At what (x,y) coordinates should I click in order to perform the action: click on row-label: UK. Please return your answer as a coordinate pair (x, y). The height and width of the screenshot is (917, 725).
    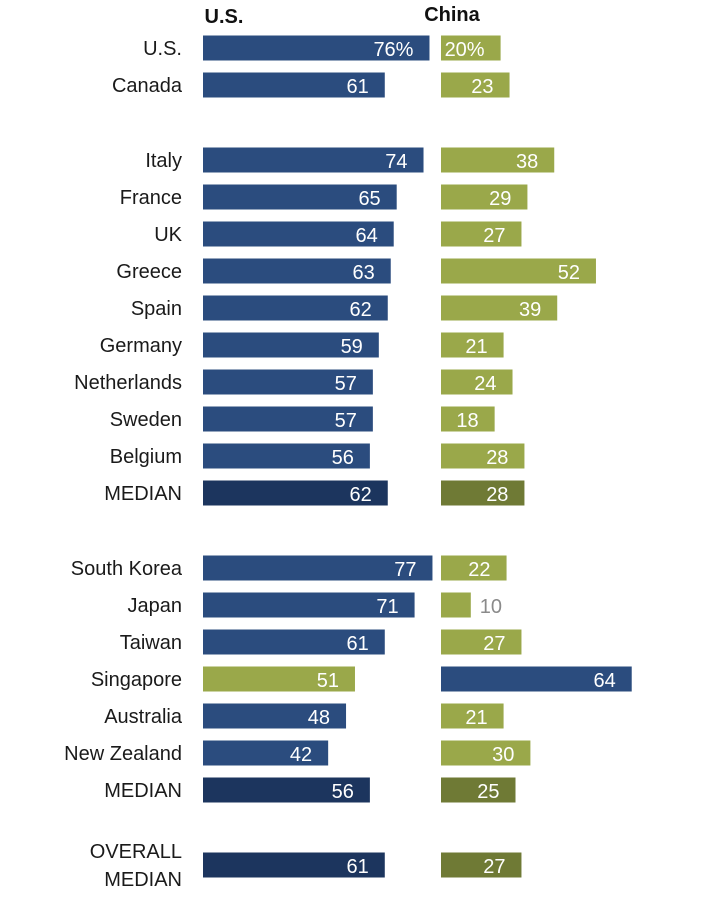
    Looking at the image, I should click on (168, 235).